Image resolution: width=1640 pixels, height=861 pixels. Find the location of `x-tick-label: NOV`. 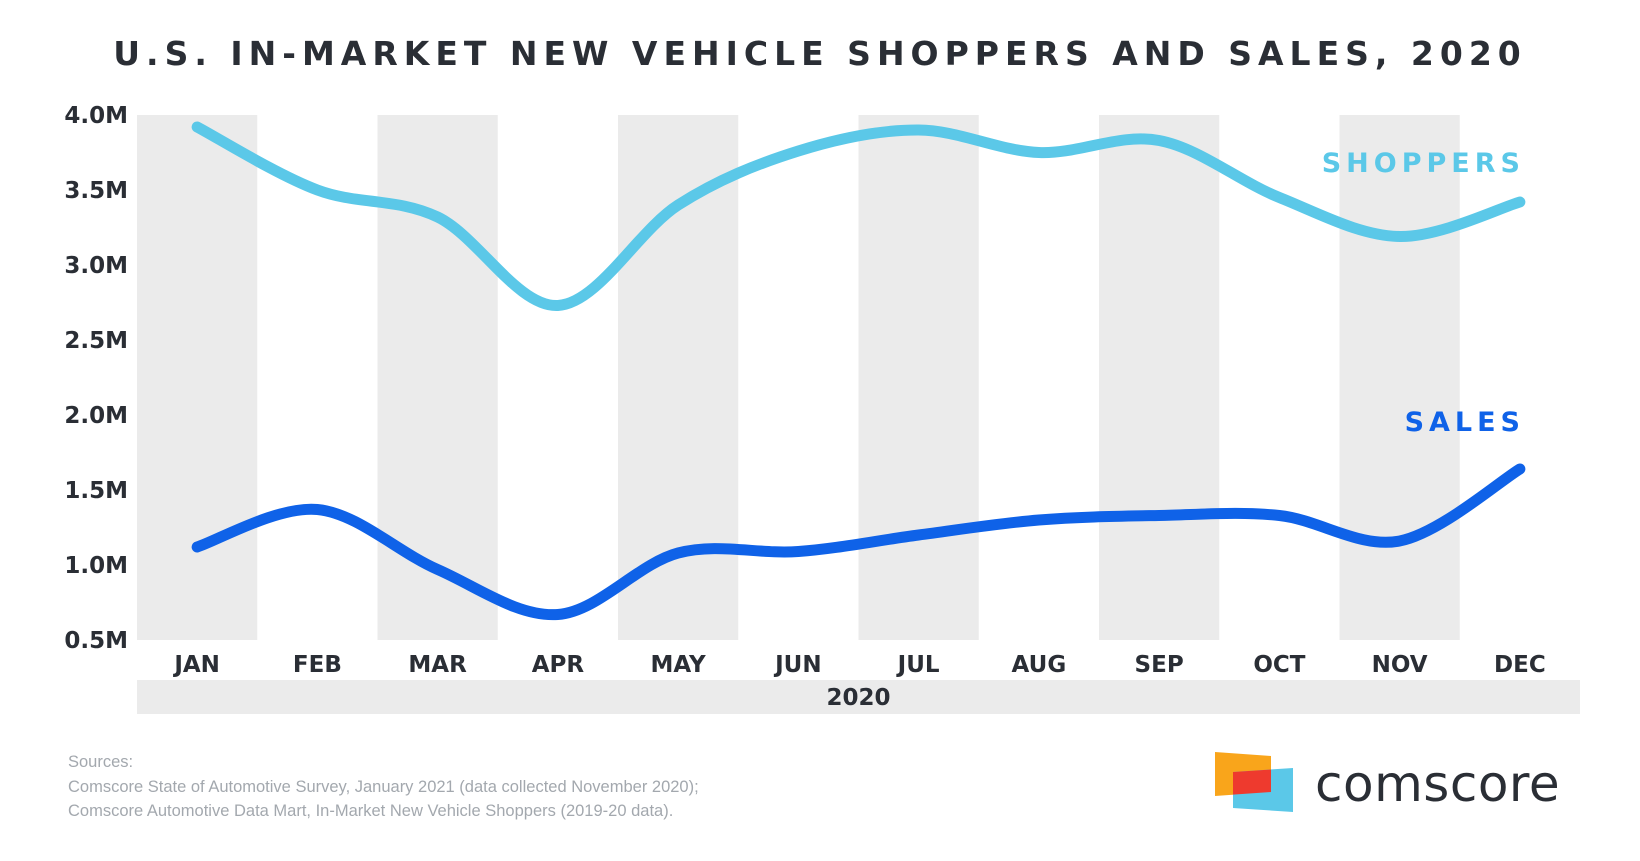

x-tick-label: NOV is located at coordinates (1400, 665).